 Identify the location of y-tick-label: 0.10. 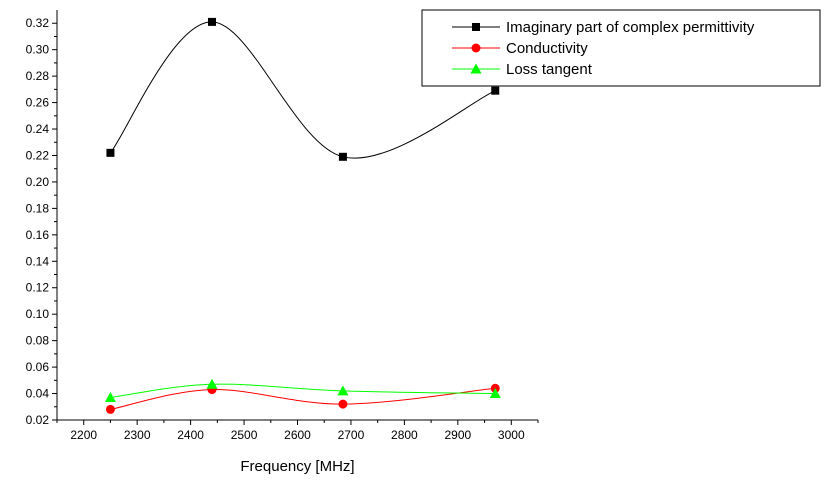
(38, 314).